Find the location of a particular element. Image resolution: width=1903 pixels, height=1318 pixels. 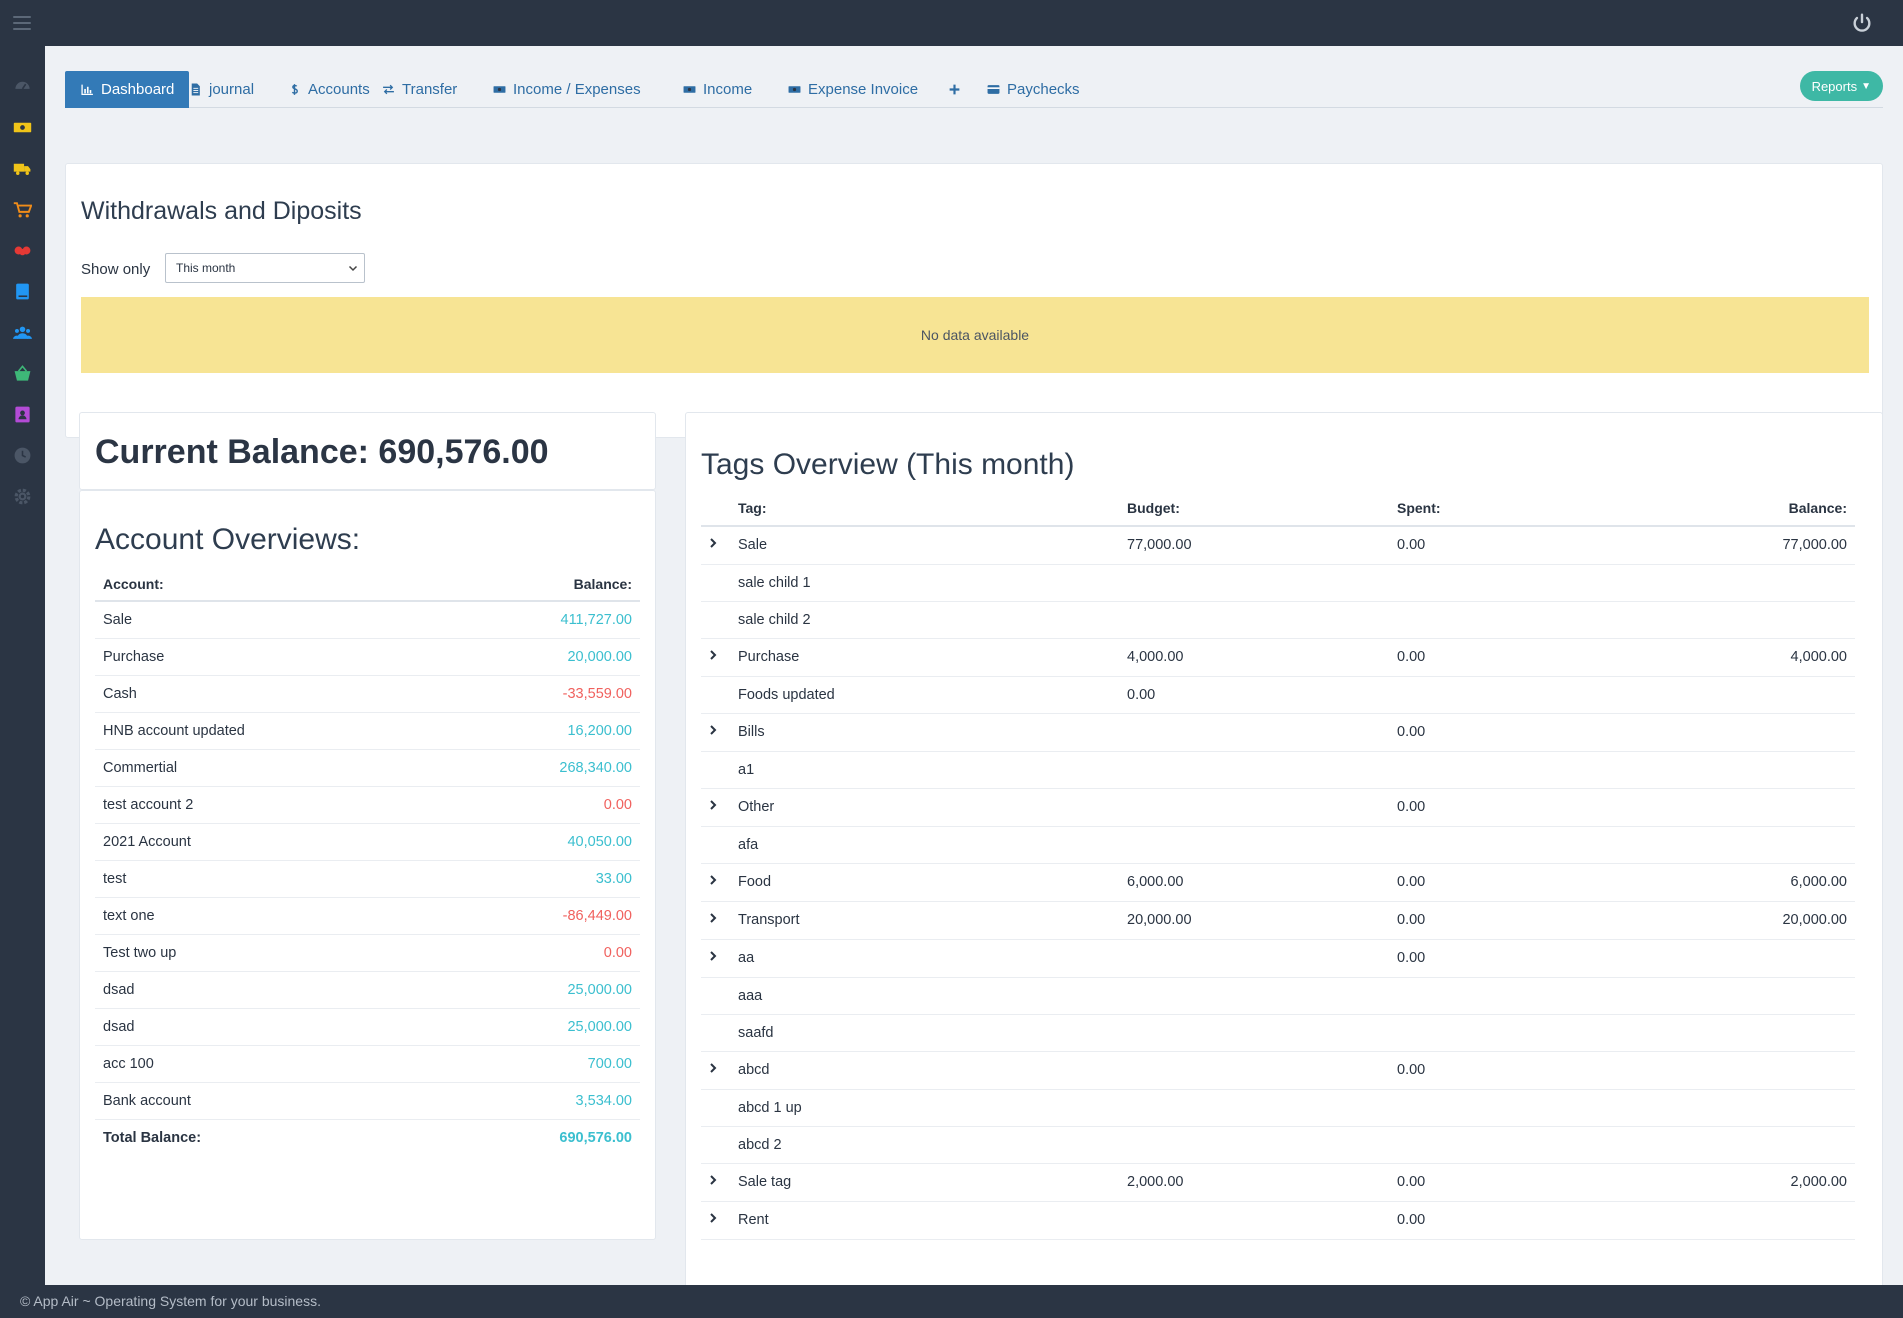

settings-icon is located at coordinates (22, 496).